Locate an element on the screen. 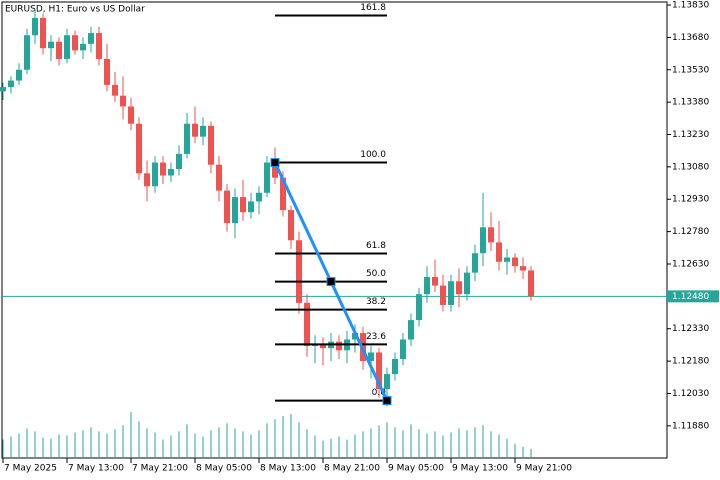 Image resolution: width=720 pixels, height=480 pixels. x-tick-label: 9 May 21:00 is located at coordinates (544, 469).